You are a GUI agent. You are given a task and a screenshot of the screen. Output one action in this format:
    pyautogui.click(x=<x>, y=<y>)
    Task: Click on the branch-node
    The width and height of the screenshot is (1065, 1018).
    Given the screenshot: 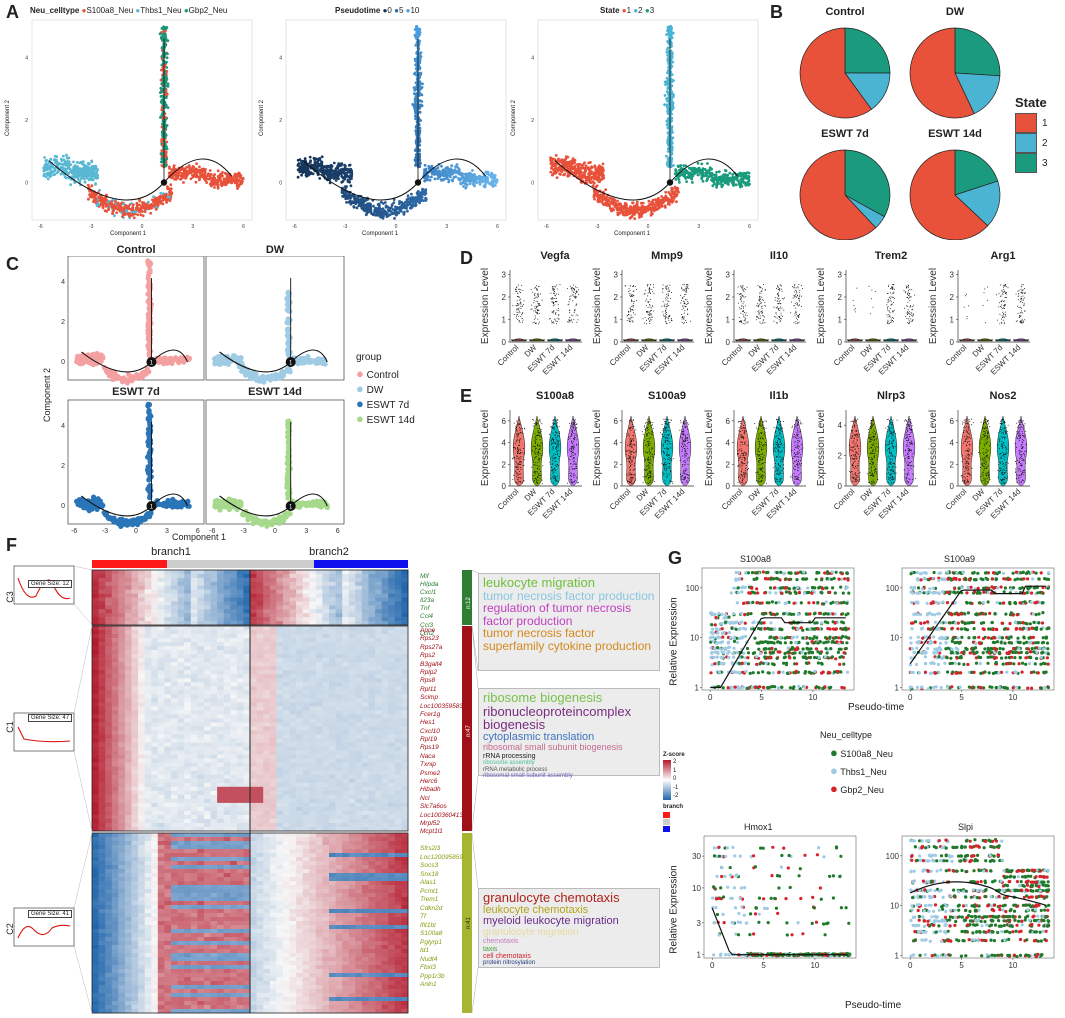 What is the action you would take?
    pyautogui.click(x=290, y=362)
    